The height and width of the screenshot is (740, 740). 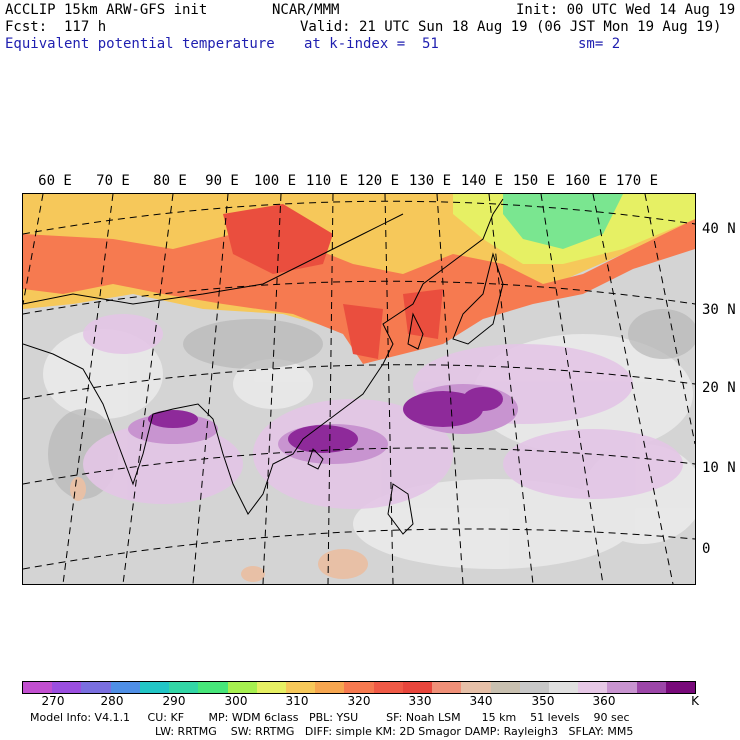 What do you see at coordinates (55, 181) in the screenshot?
I see `lon-label: 60 E` at bounding box center [55, 181].